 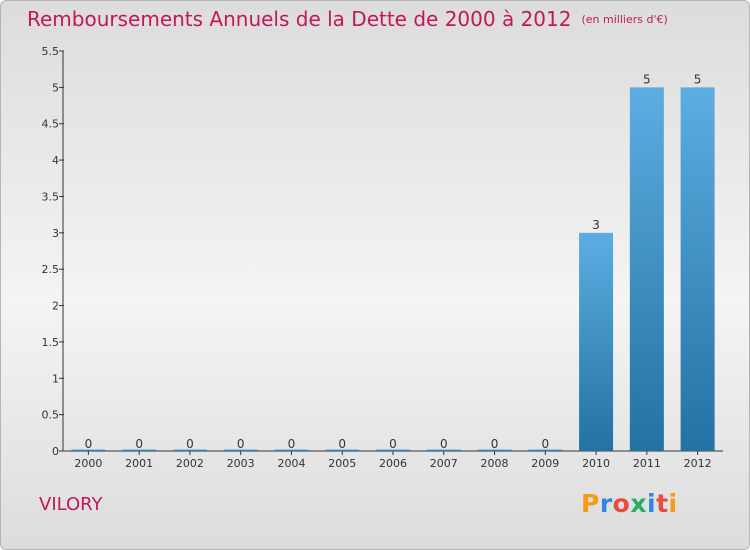 I want to click on logo-letter: t, so click(x=662, y=503).